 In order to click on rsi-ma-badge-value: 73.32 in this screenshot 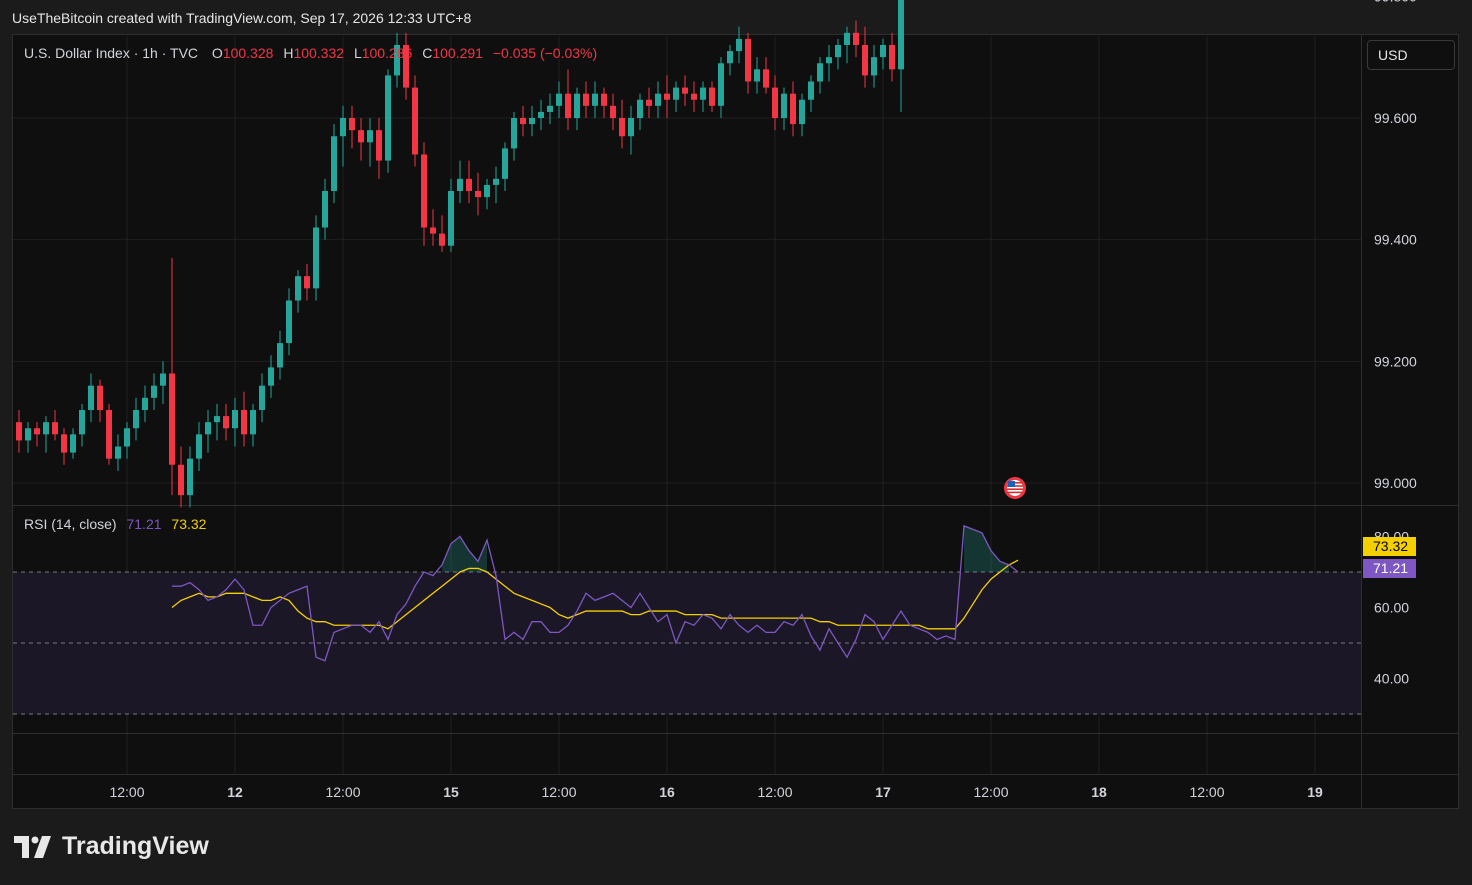, I will do `click(1390, 546)`.